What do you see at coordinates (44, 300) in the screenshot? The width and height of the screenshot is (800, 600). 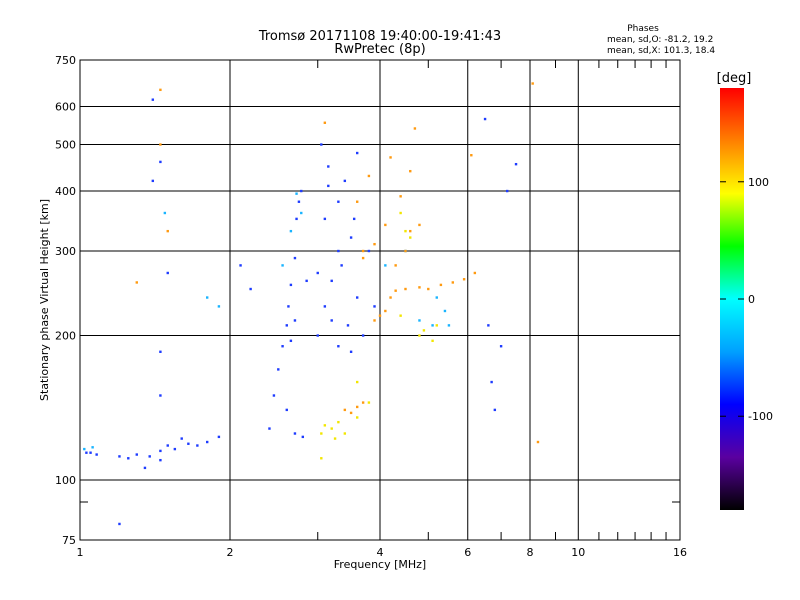 I see `y-axis-label: Stationary phase Virtual Height [km]` at bounding box center [44, 300].